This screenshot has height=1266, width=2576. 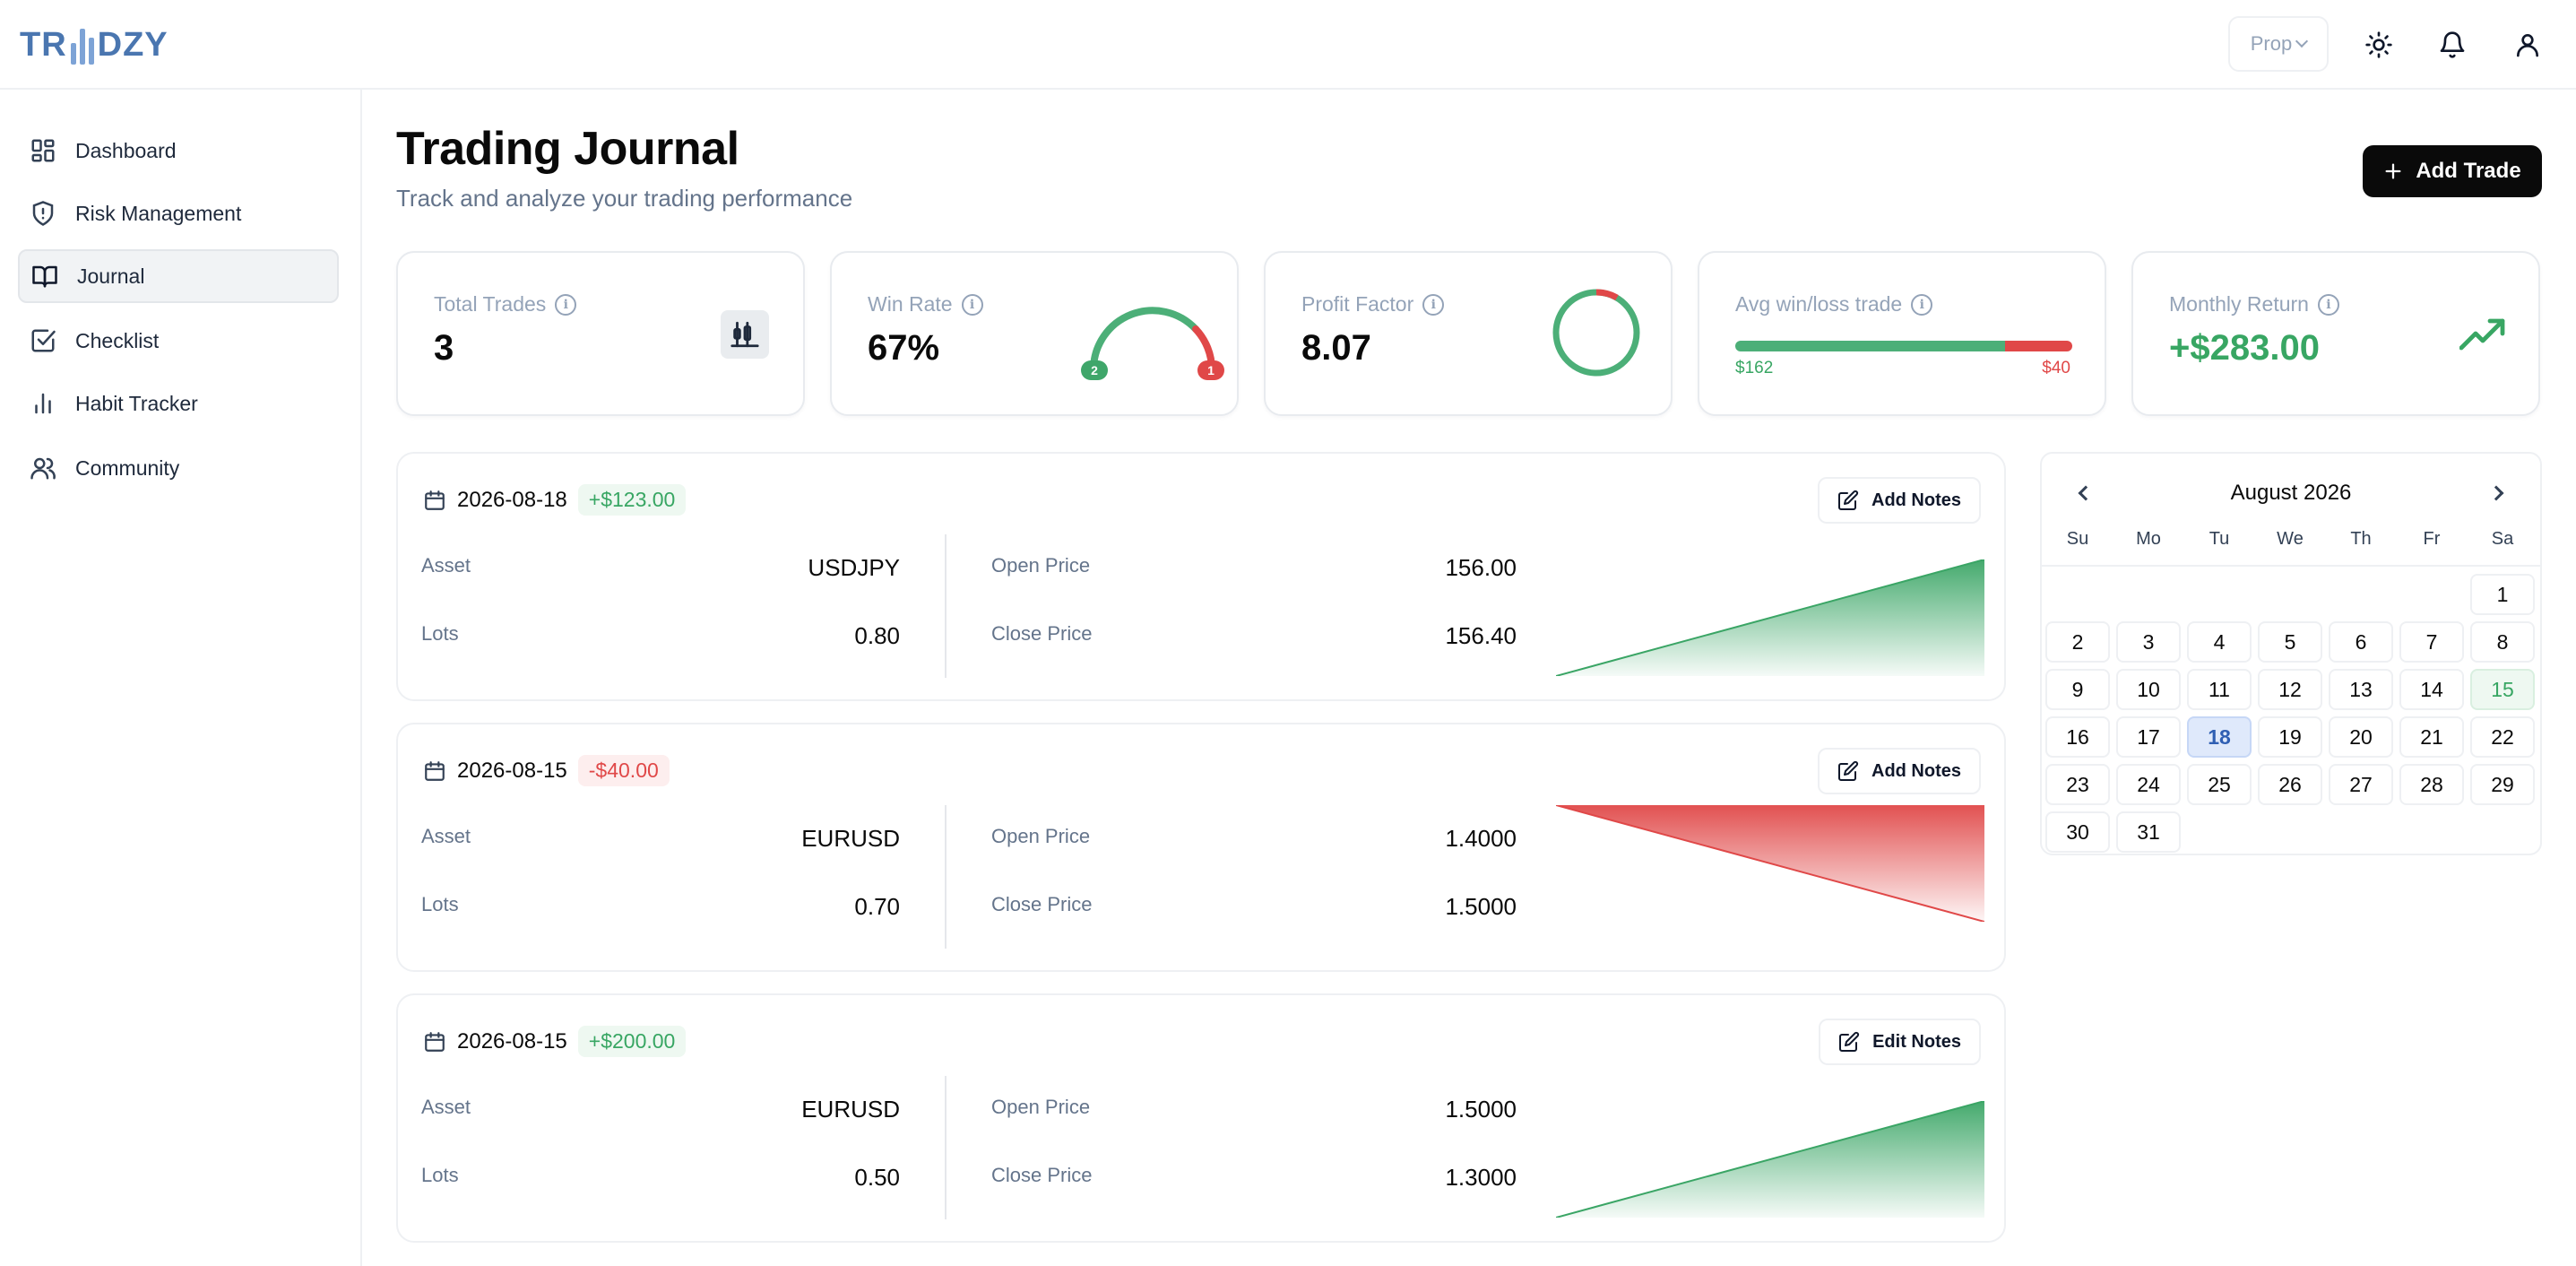 What do you see at coordinates (2502, 784) in the screenshot?
I see `calendar-day: 29` at bounding box center [2502, 784].